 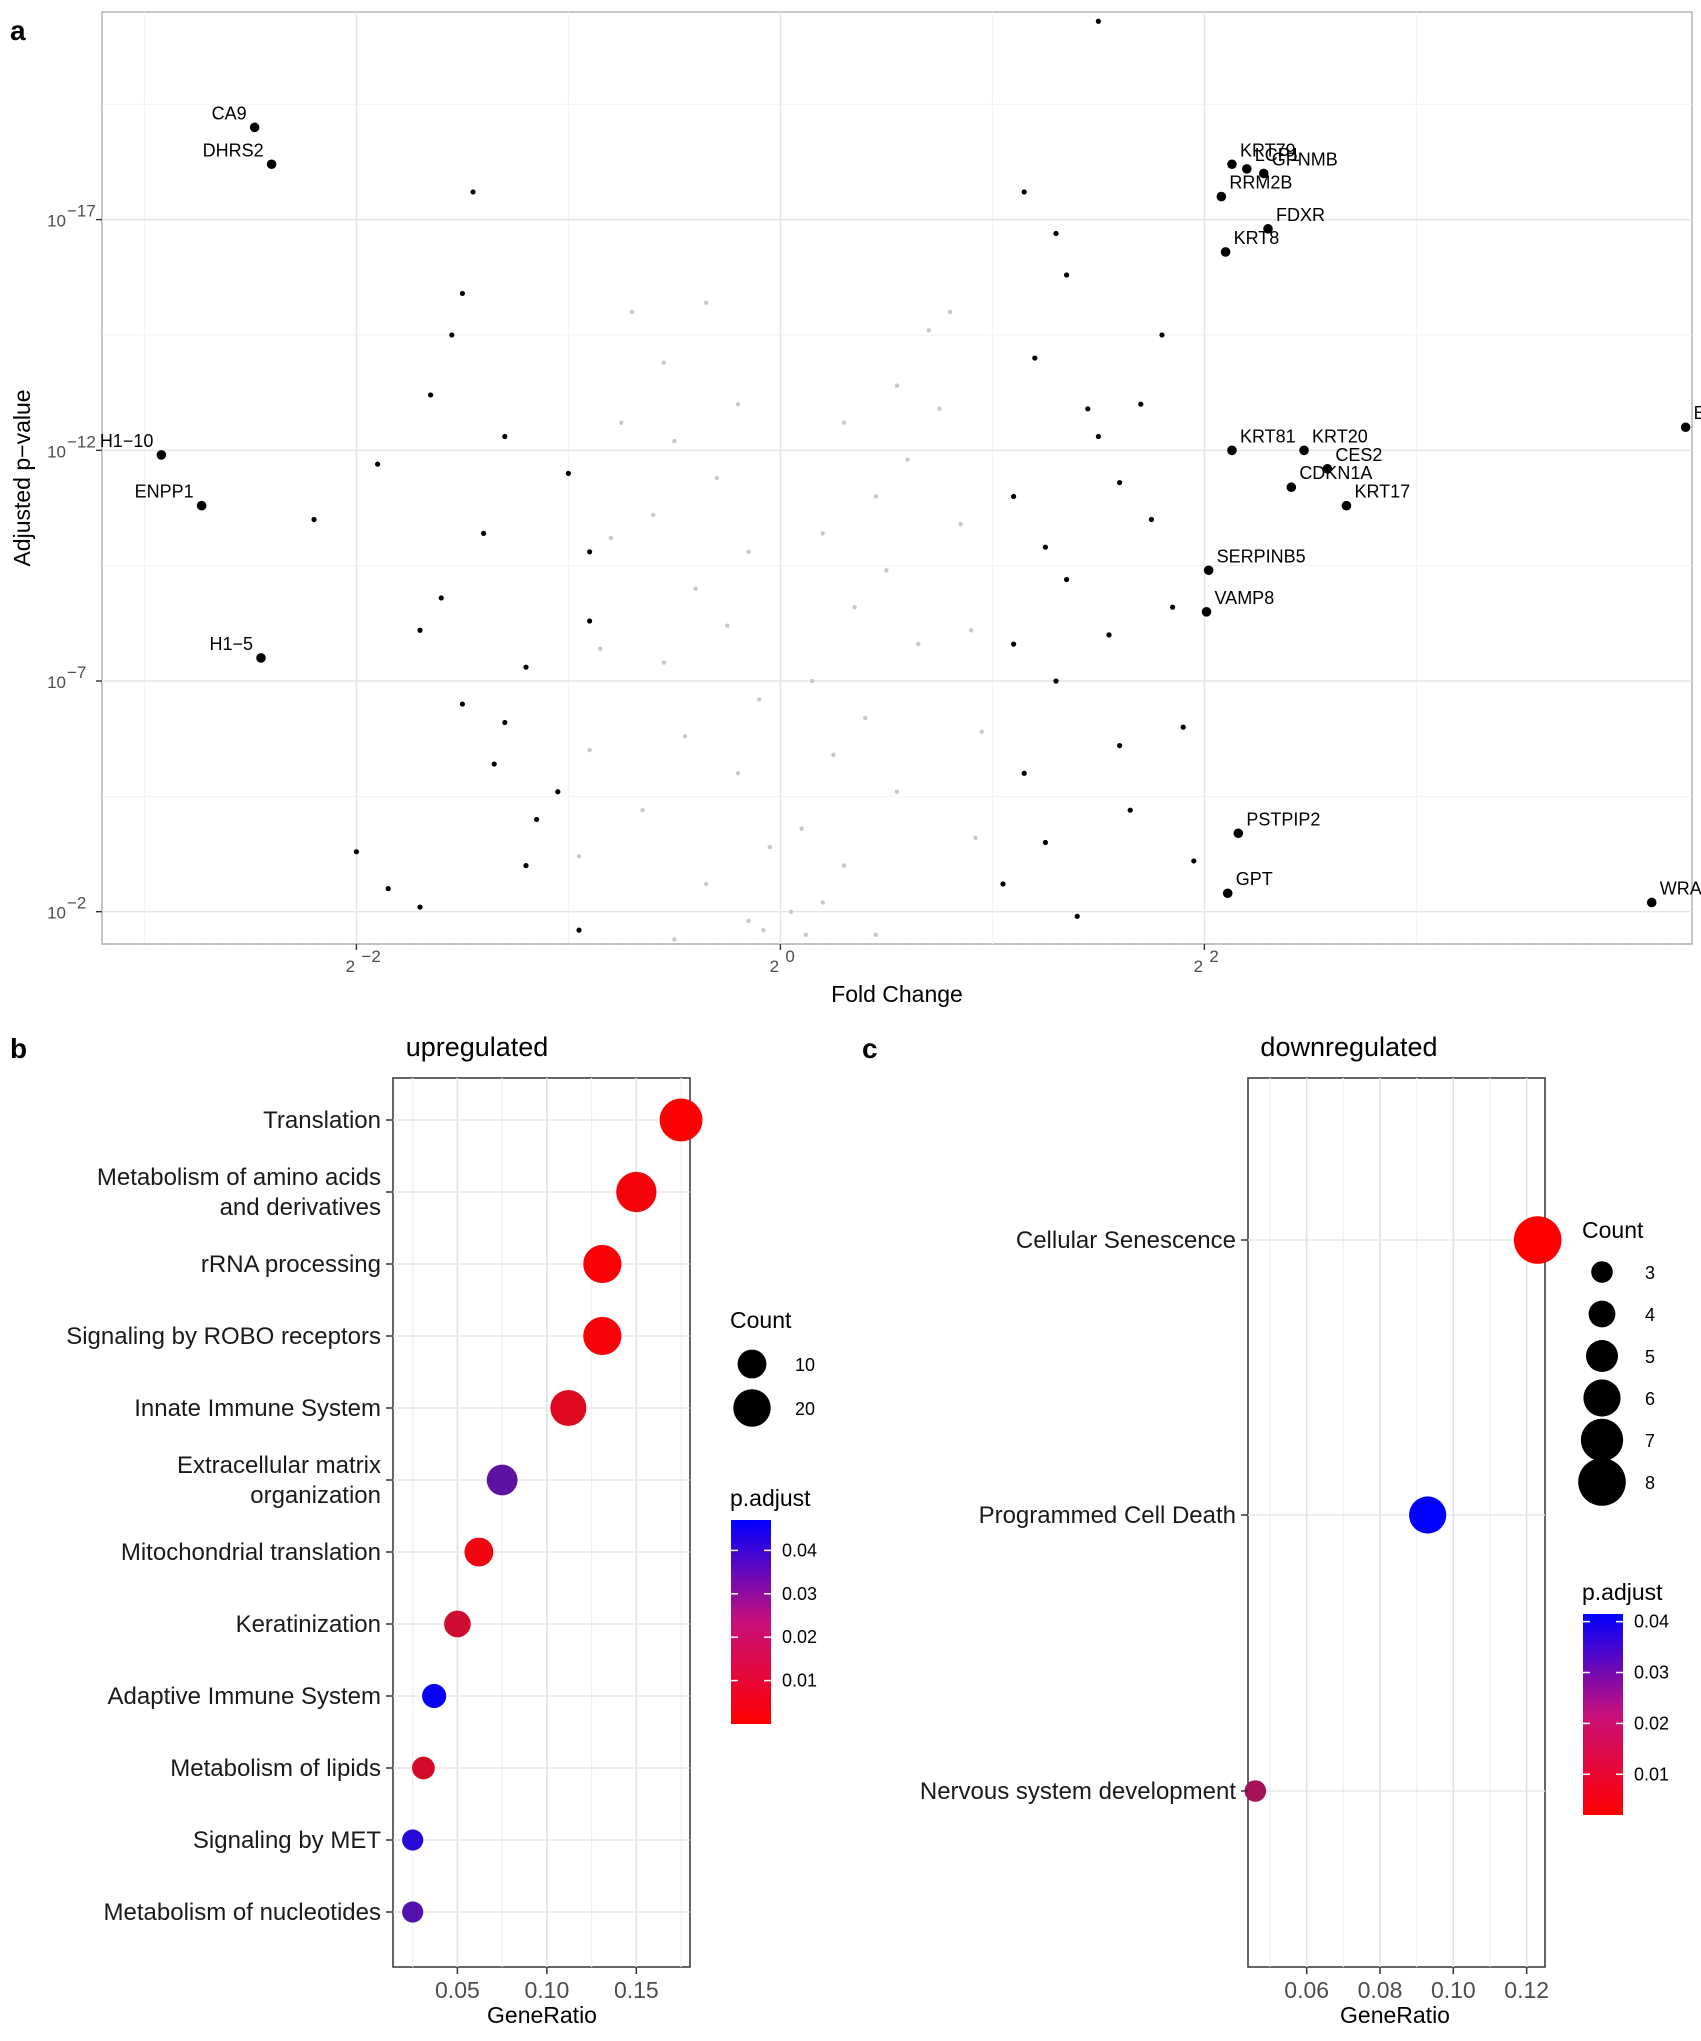 I want to click on c-color-legend-label-2: 0.02, so click(x=1651, y=1723).